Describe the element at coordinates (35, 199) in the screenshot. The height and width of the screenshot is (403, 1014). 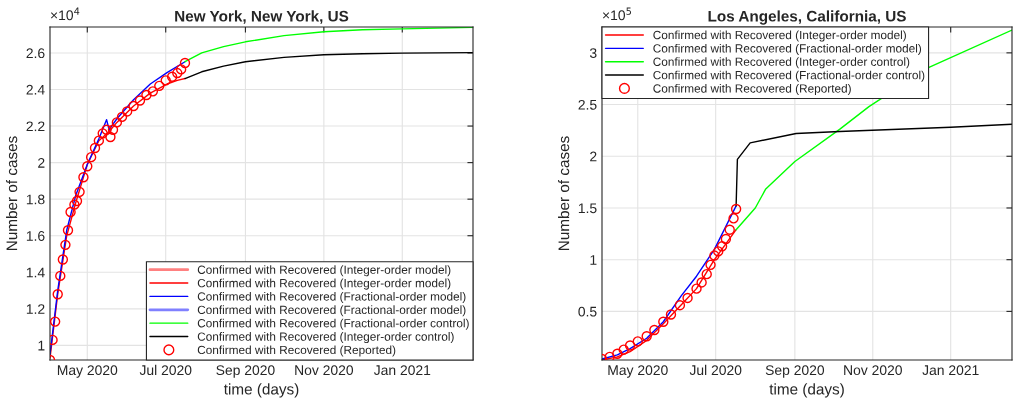
I see `y-tick-label: 1.8` at that location.